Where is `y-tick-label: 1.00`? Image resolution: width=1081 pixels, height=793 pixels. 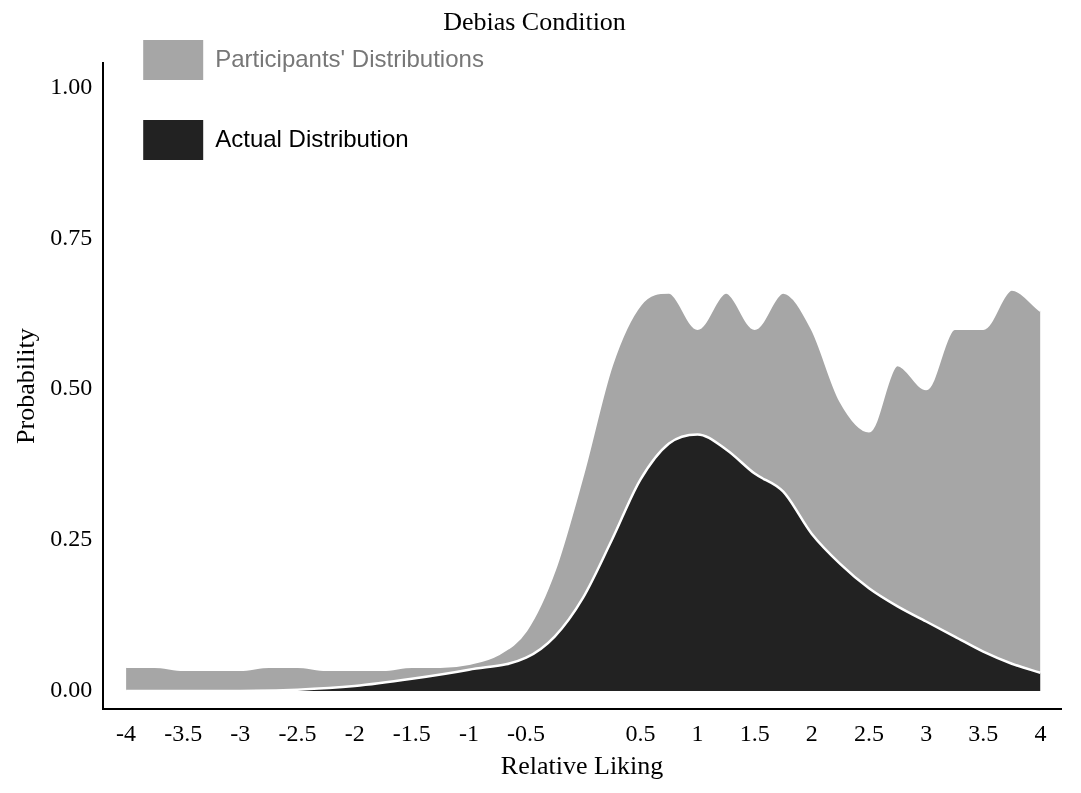 y-tick-label: 1.00 is located at coordinates (71, 85).